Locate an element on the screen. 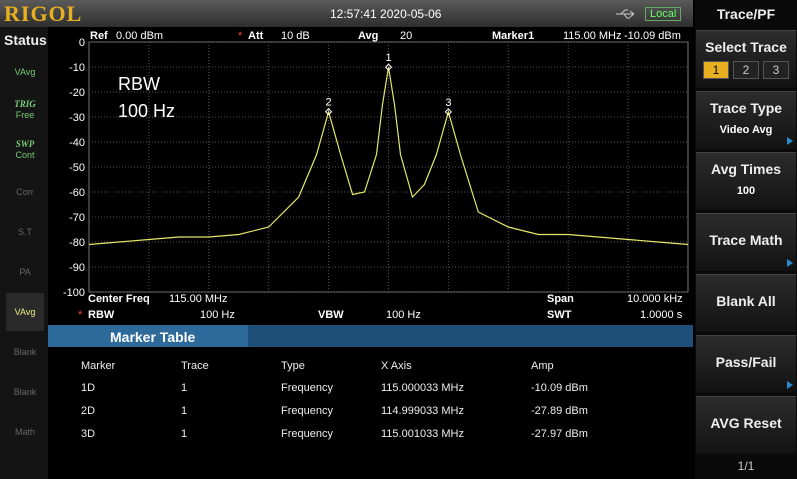 The width and height of the screenshot is (797, 479). y-tick-label: -80 is located at coordinates (77, 243).